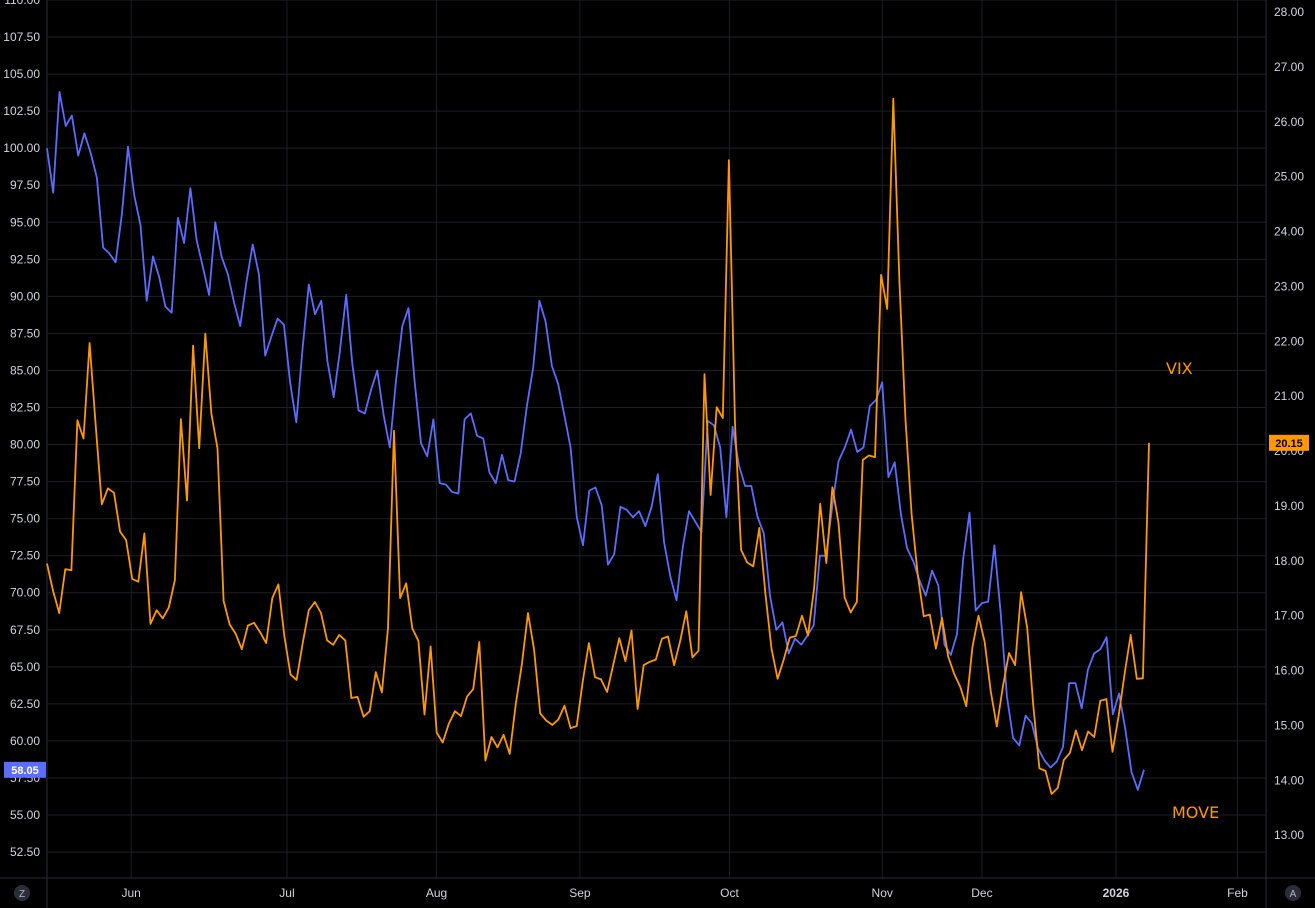  Describe the element at coordinates (1289, 12) in the screenshot. I see `right-tick-label: 28.00` at that location.